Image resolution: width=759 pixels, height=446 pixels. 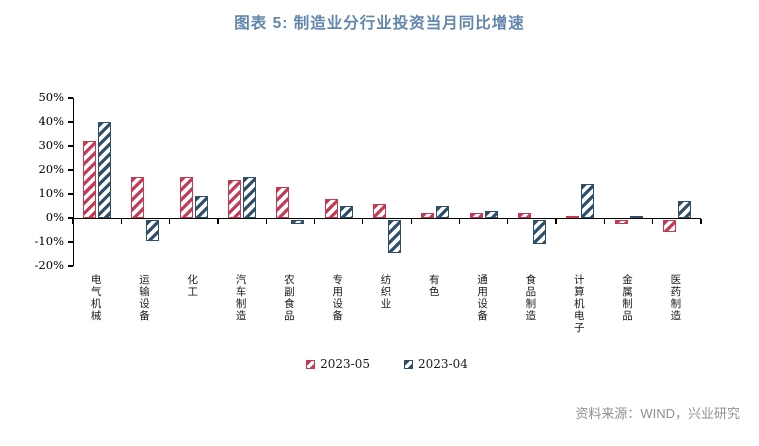 I want to click on x-axis-category-label: 专用设备, so click(x=337, y=298).